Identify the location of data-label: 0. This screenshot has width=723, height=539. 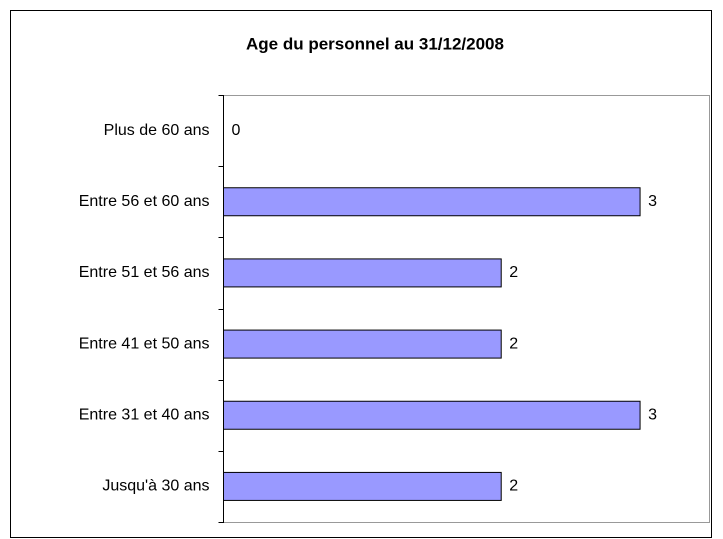
(236, 130).